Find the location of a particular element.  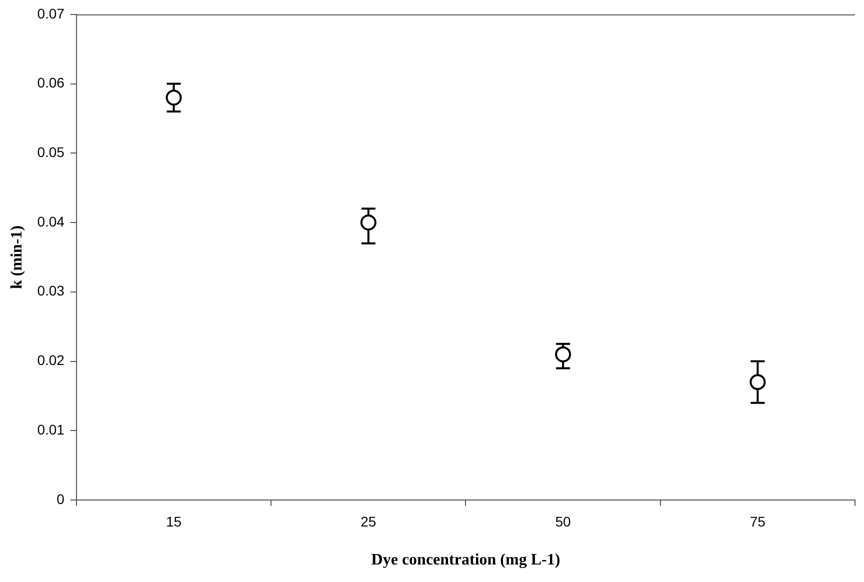

y-tick-label: 0.07 is located at coordinates (51, 13).